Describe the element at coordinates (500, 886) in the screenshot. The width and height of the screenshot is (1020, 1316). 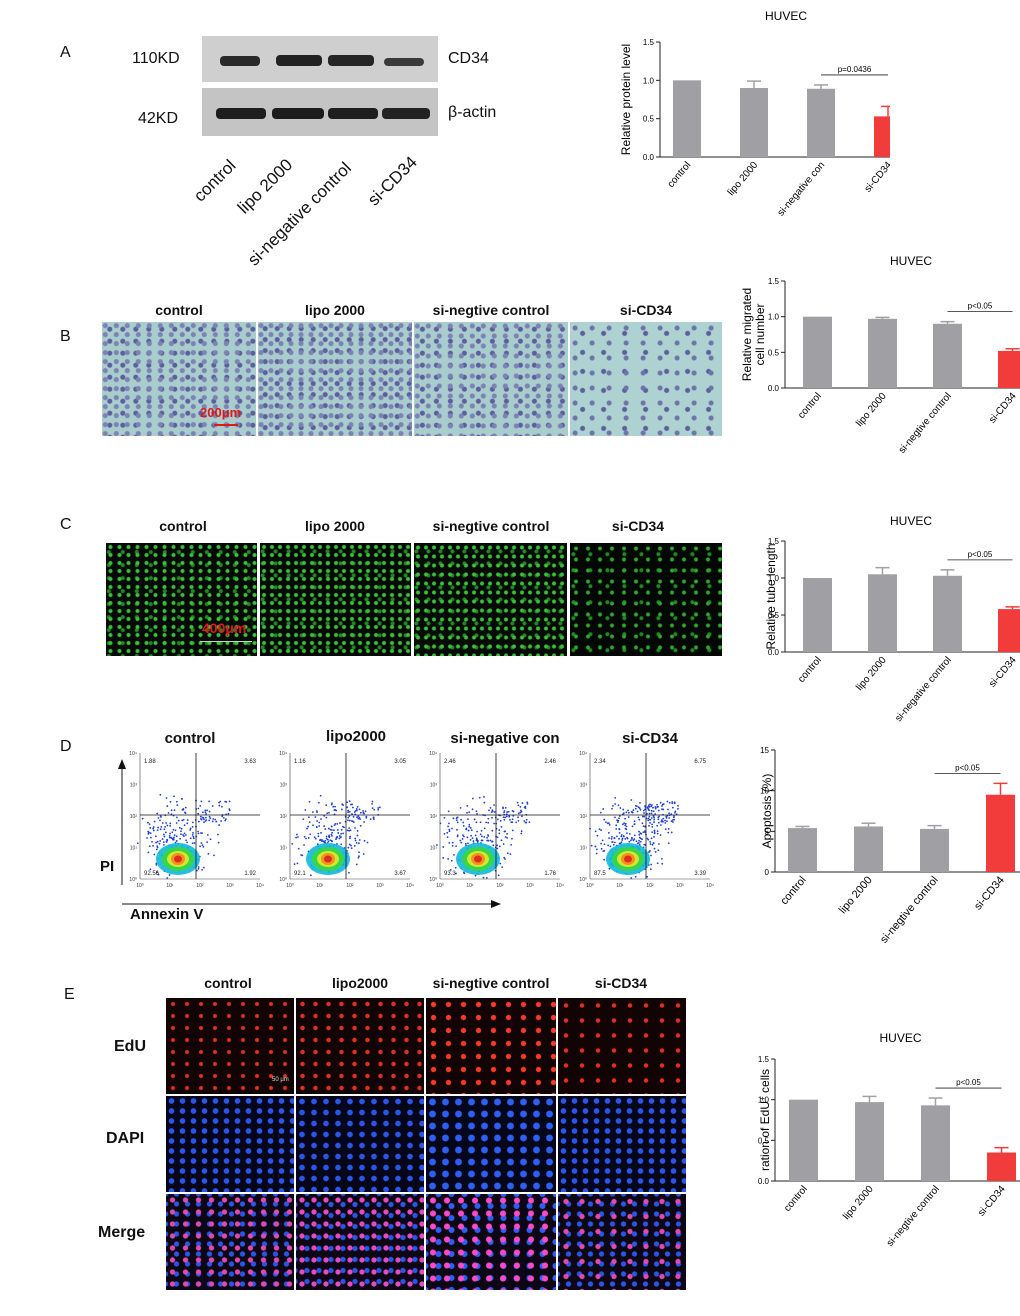
I see `flow-x-tick-label: 10²` at that location.